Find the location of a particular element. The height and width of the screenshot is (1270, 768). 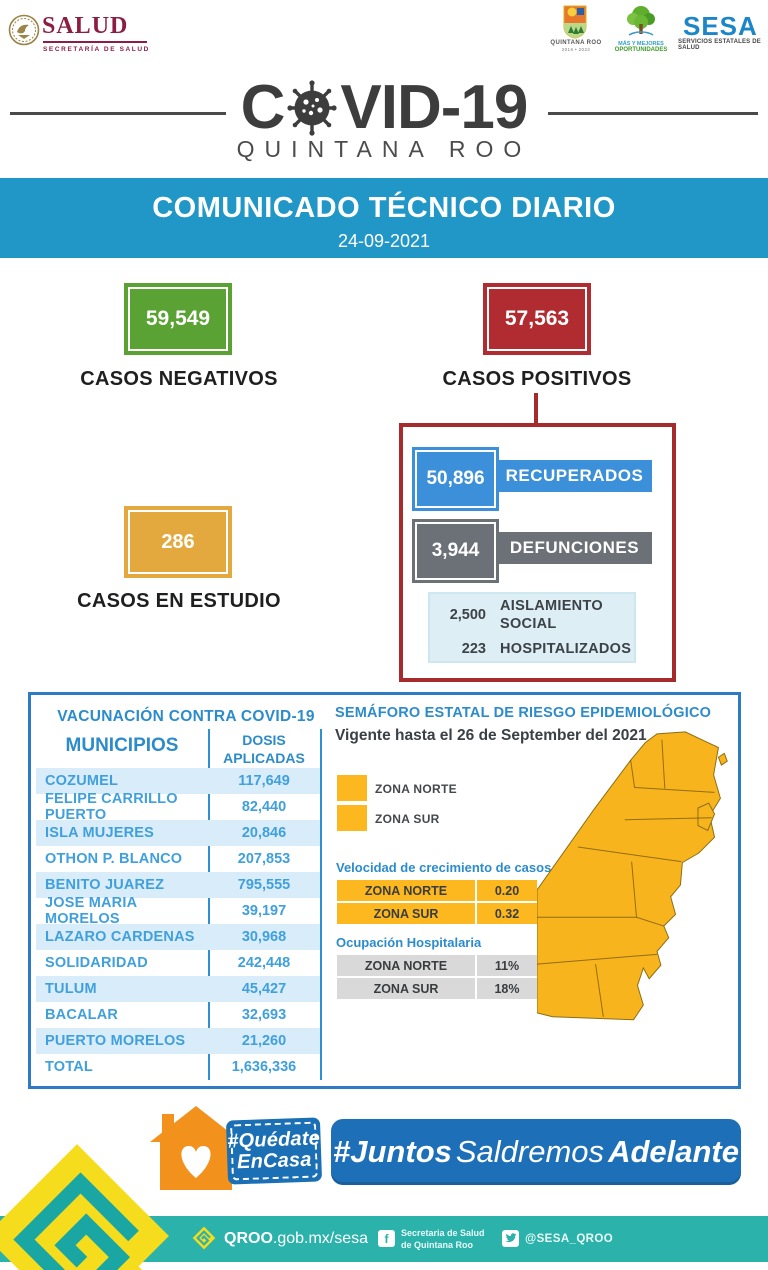

vaccination-row: TOTAL 1,636,336 is located at coordinates (178, 1067).